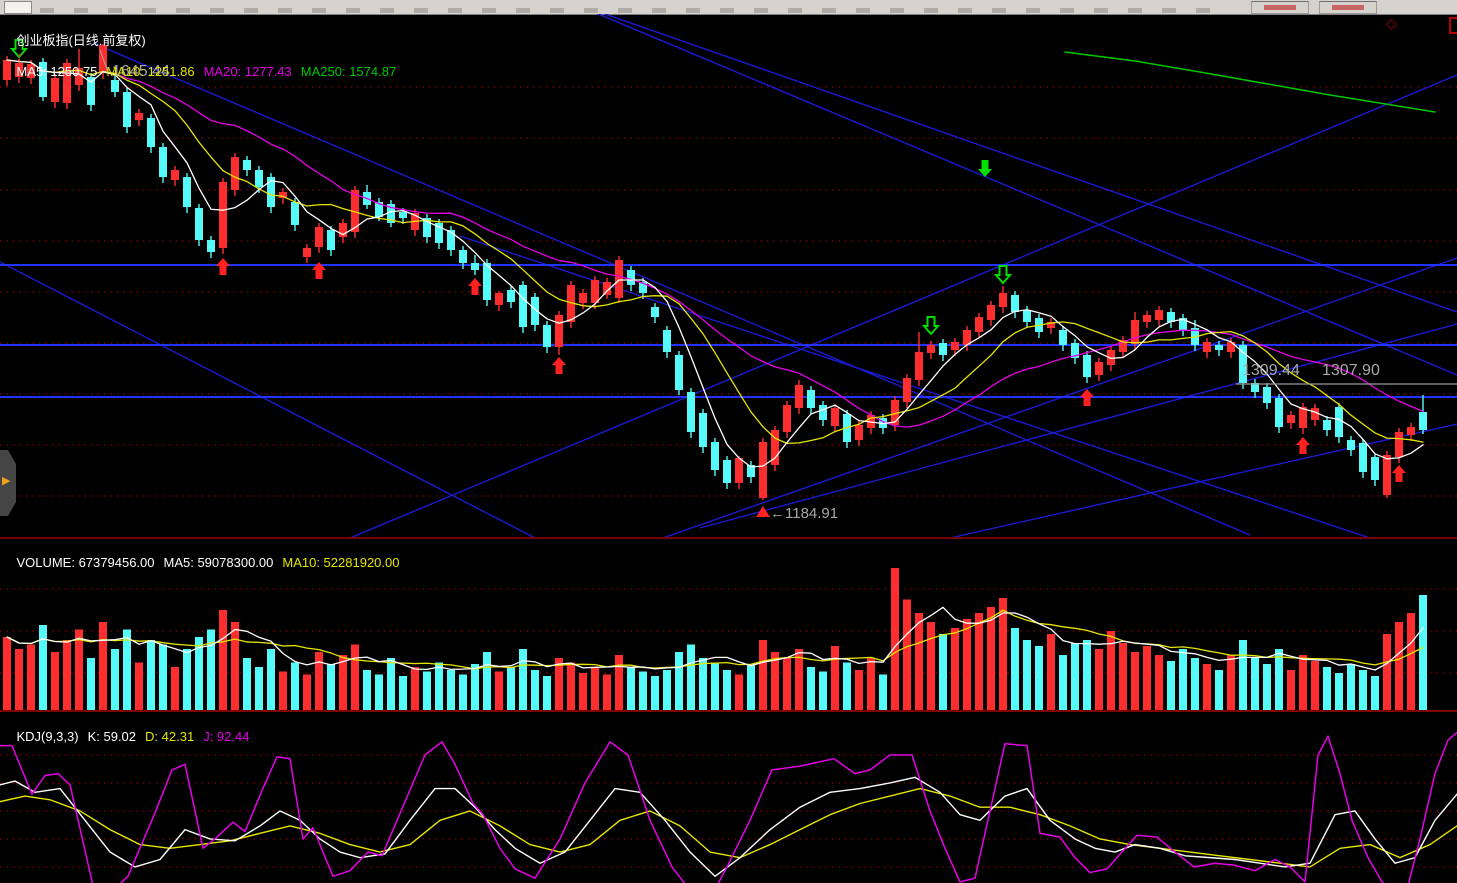 Image resolution: width=1457 pixels, height=883 pixels. I want to click on kdj-value-labels: KDJ(9,3,3) K: 59.02 D: 42.31 J: 92.44, so click(133, 736).